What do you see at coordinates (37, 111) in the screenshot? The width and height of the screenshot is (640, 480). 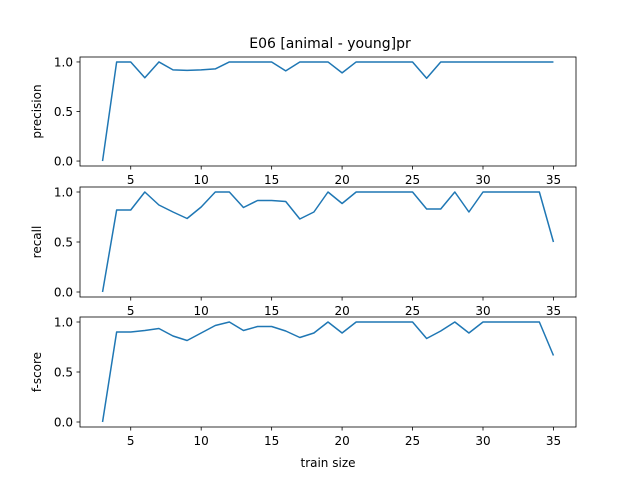 I see `y-axis-label: precision` at bounding box center [37, 111].